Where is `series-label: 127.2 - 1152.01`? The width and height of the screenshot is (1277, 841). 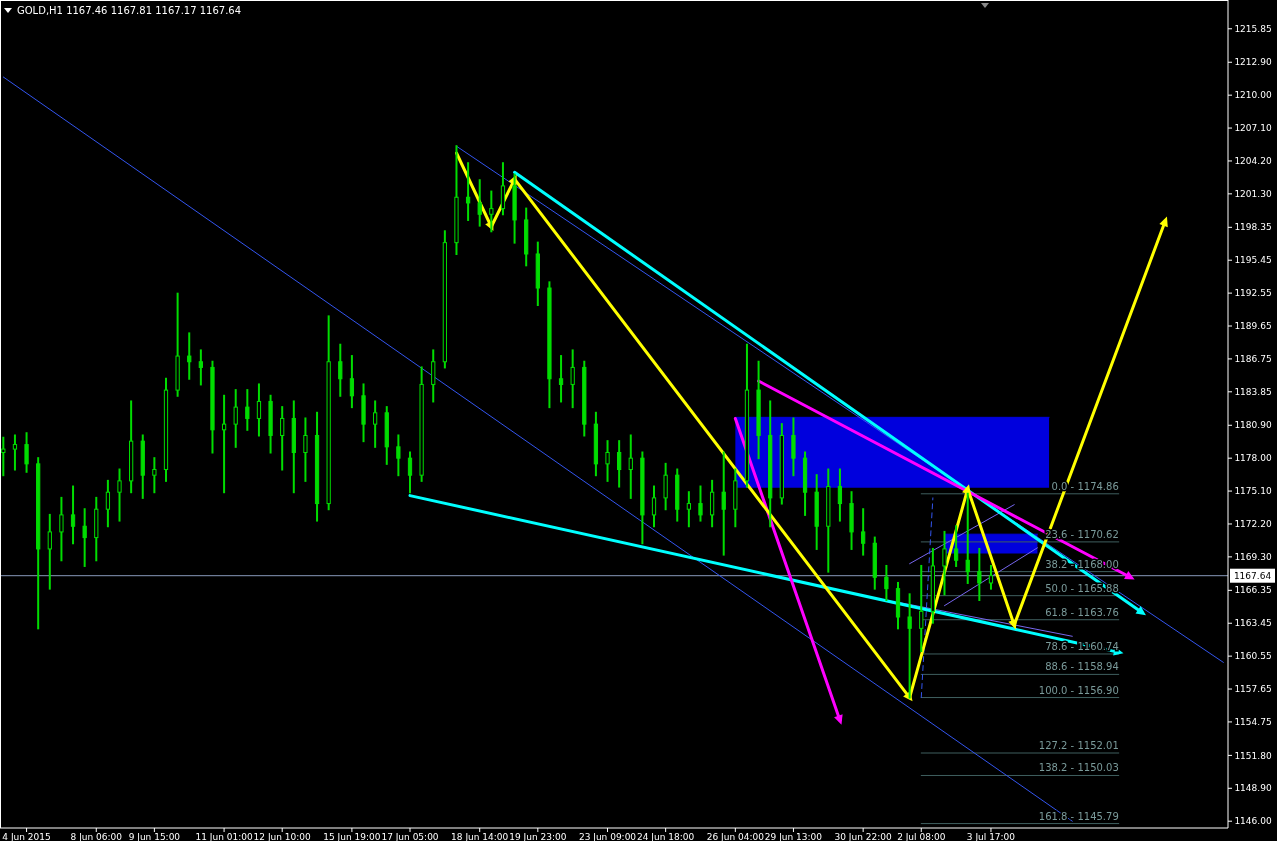
series-label: 127.2 - 1152.01 is located at coordinates (1078, 746).